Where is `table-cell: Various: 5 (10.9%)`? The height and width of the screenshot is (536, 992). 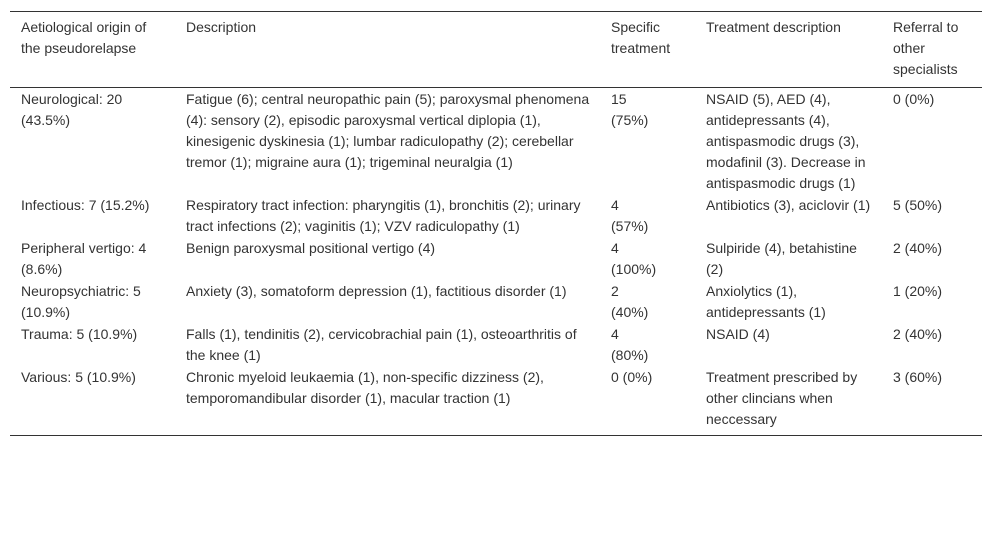
table-cell: Various: 5 (10.9%) is located at coordinates (78, 377).